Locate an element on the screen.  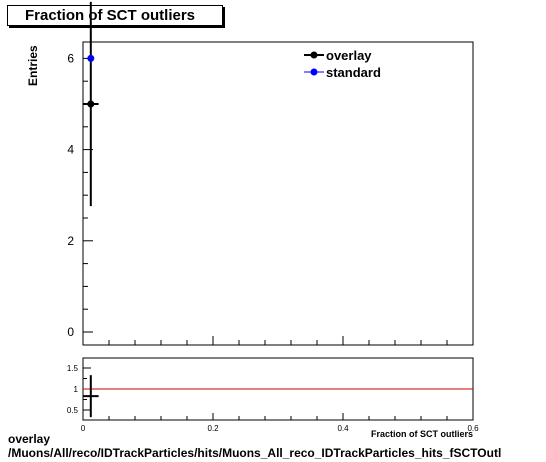
x-tick-label: 0.2 is located at coordinates (213, 428).